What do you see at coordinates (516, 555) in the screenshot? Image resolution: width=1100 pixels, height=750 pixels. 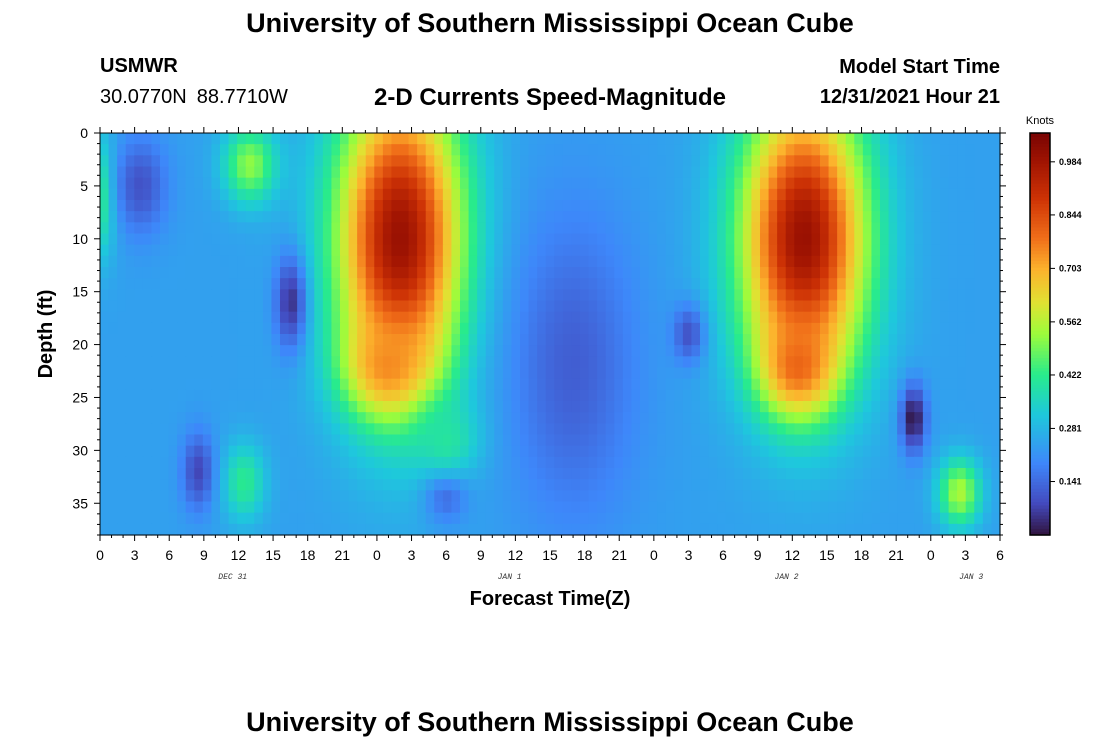 I see `x-tick-label: 12` at bounding box center [516, 555].